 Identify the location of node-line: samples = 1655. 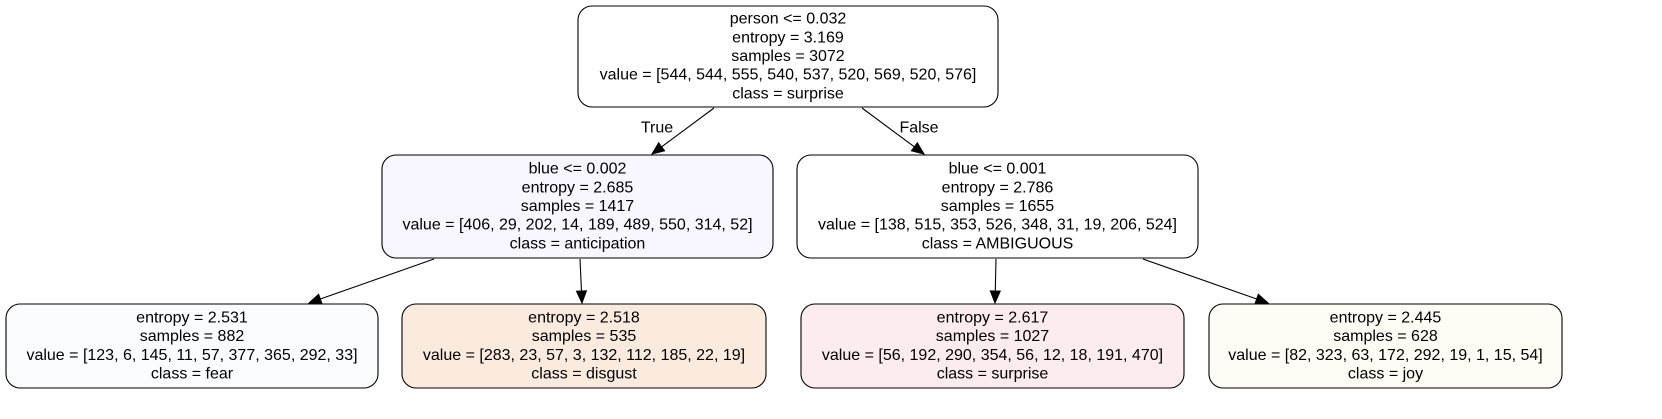
(998, 206).